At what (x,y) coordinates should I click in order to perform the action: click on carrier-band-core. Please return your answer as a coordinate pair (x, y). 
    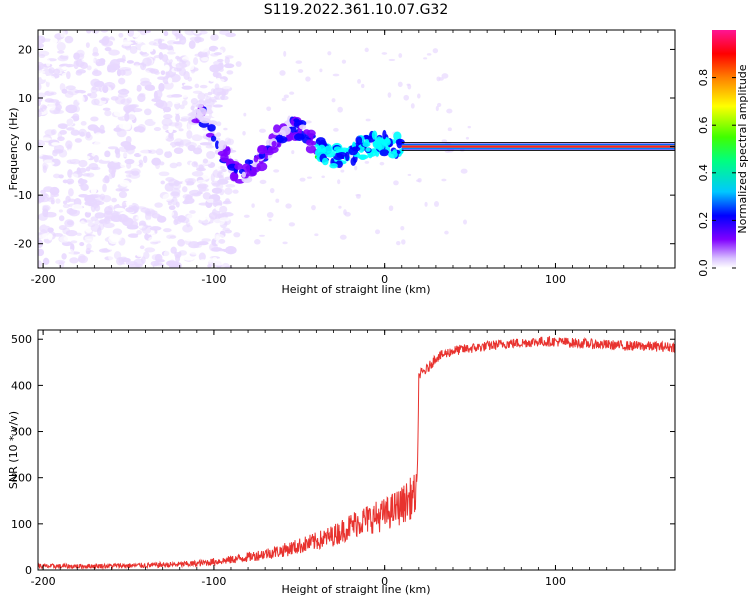
    Looking at the image, I should click on (538, 146).